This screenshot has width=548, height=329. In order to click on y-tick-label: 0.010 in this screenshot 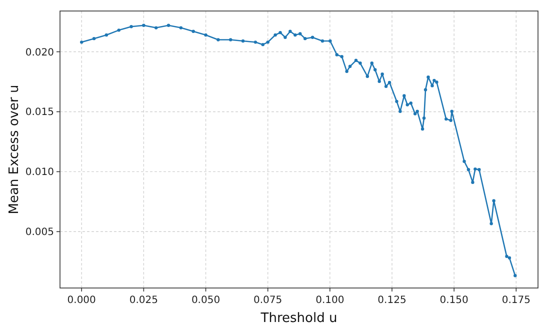, I will do `click(39, 172)`.